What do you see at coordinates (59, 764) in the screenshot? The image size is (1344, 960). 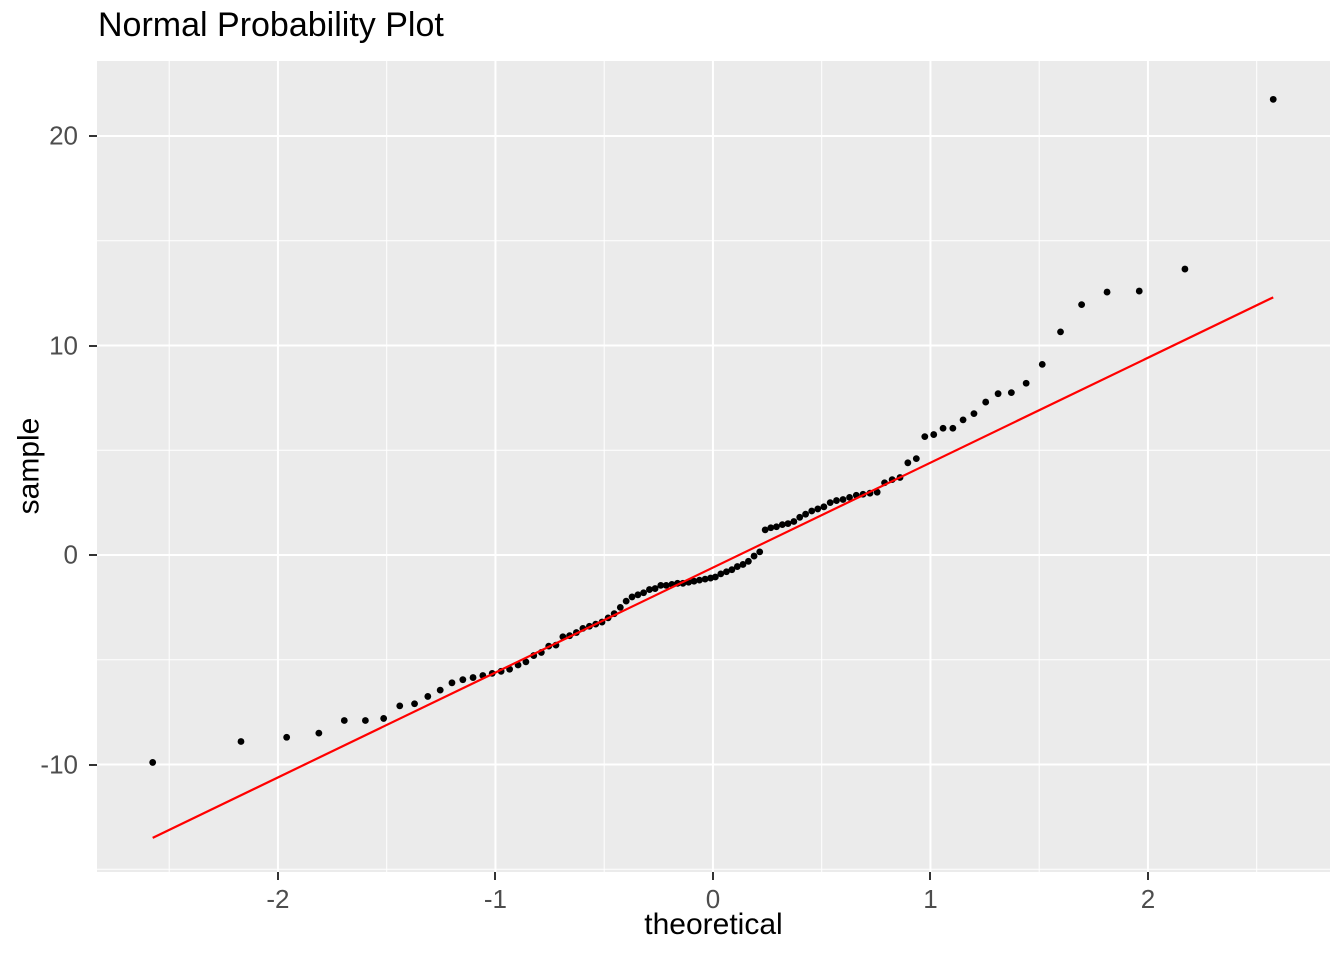 I see `y-tick-label: -10` at bounding box center [59, 764].